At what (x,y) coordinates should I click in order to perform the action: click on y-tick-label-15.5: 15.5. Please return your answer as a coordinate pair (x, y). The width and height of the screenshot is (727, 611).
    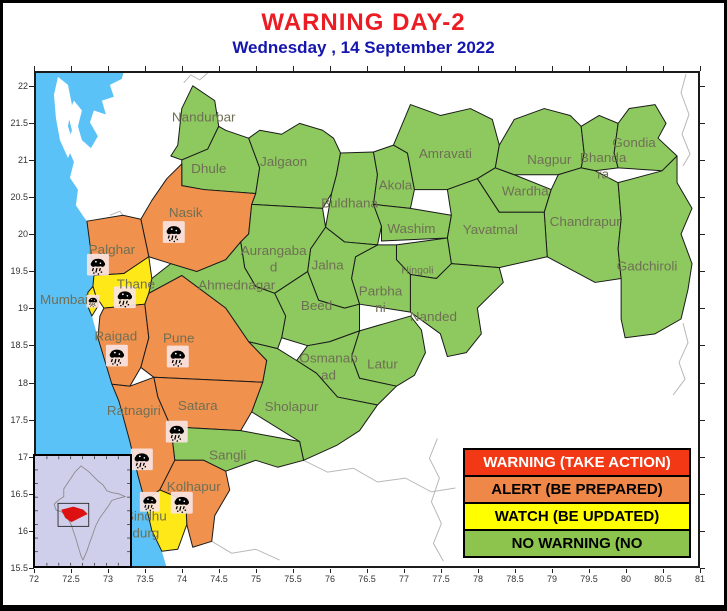
    Looking at the image, I should click on (19, 568).